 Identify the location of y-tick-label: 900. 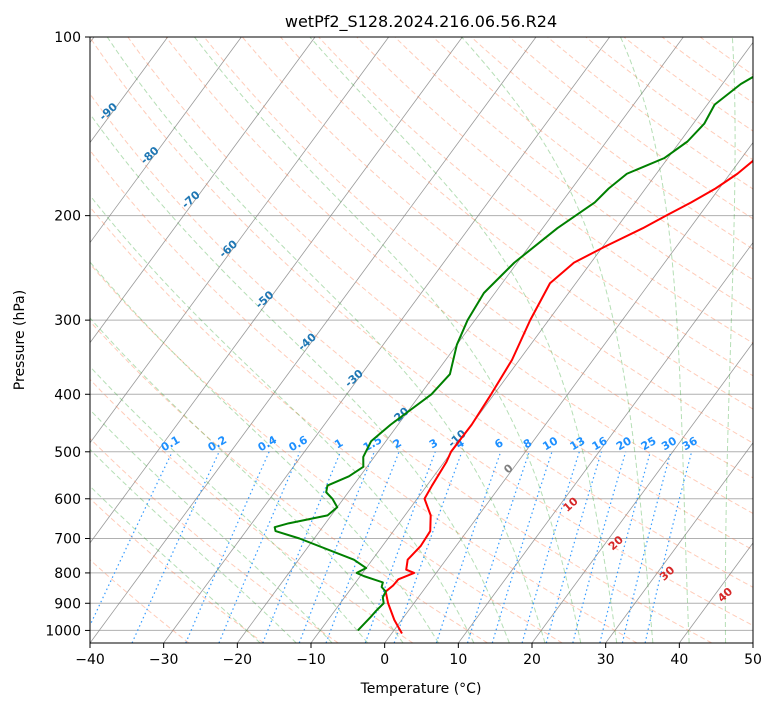
(67, 604).